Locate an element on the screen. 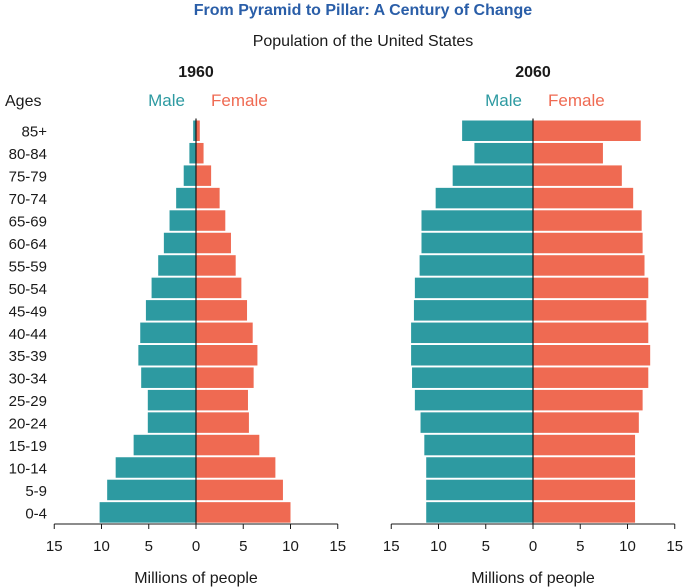 The width and height of the screenshot is (685, 587). y-axis-label: Ages is located at coordinates (23, 101).